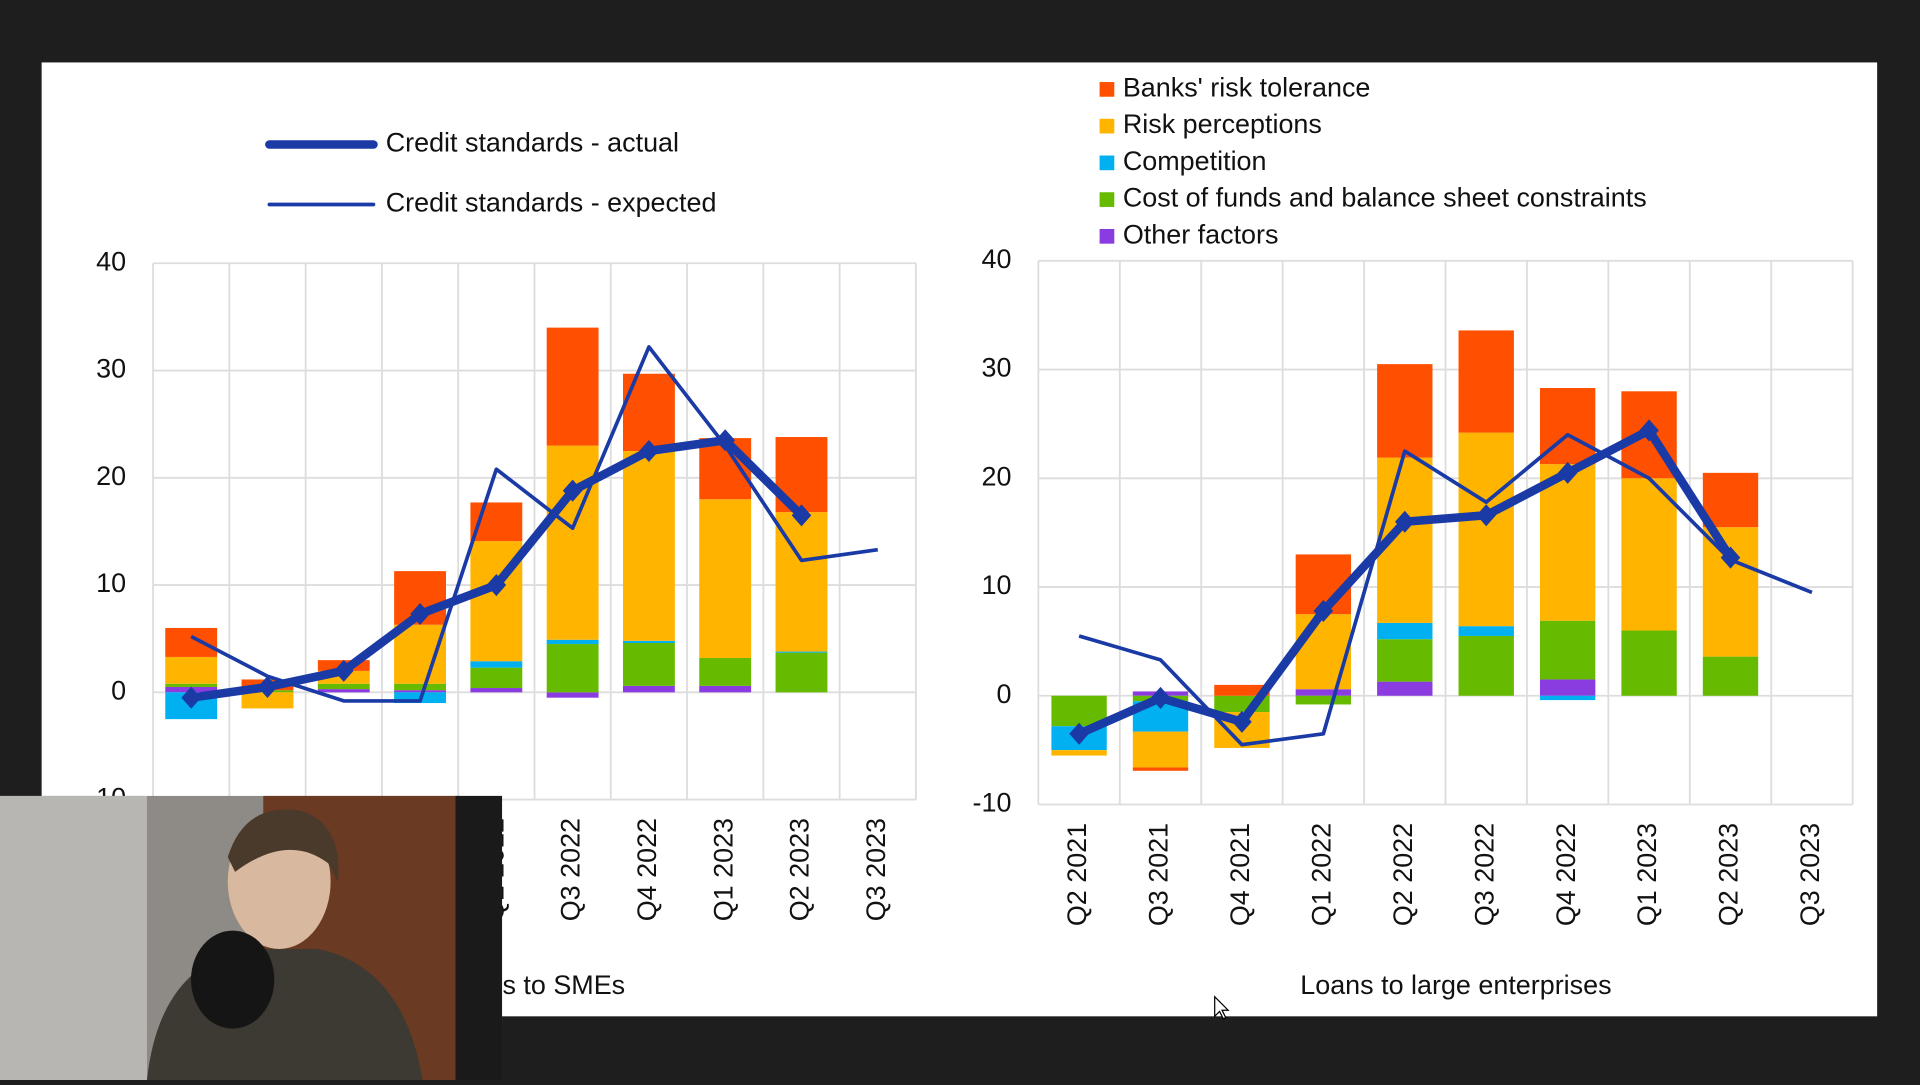 The image size is (1920, 1085). I want to click on line-series, so click(1445, 589).